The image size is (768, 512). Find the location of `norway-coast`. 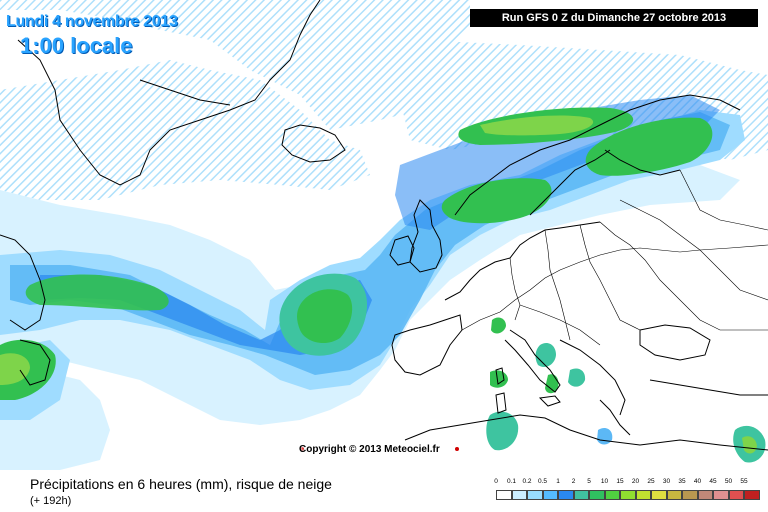

norway-coast is located at coordinates (597, 155).